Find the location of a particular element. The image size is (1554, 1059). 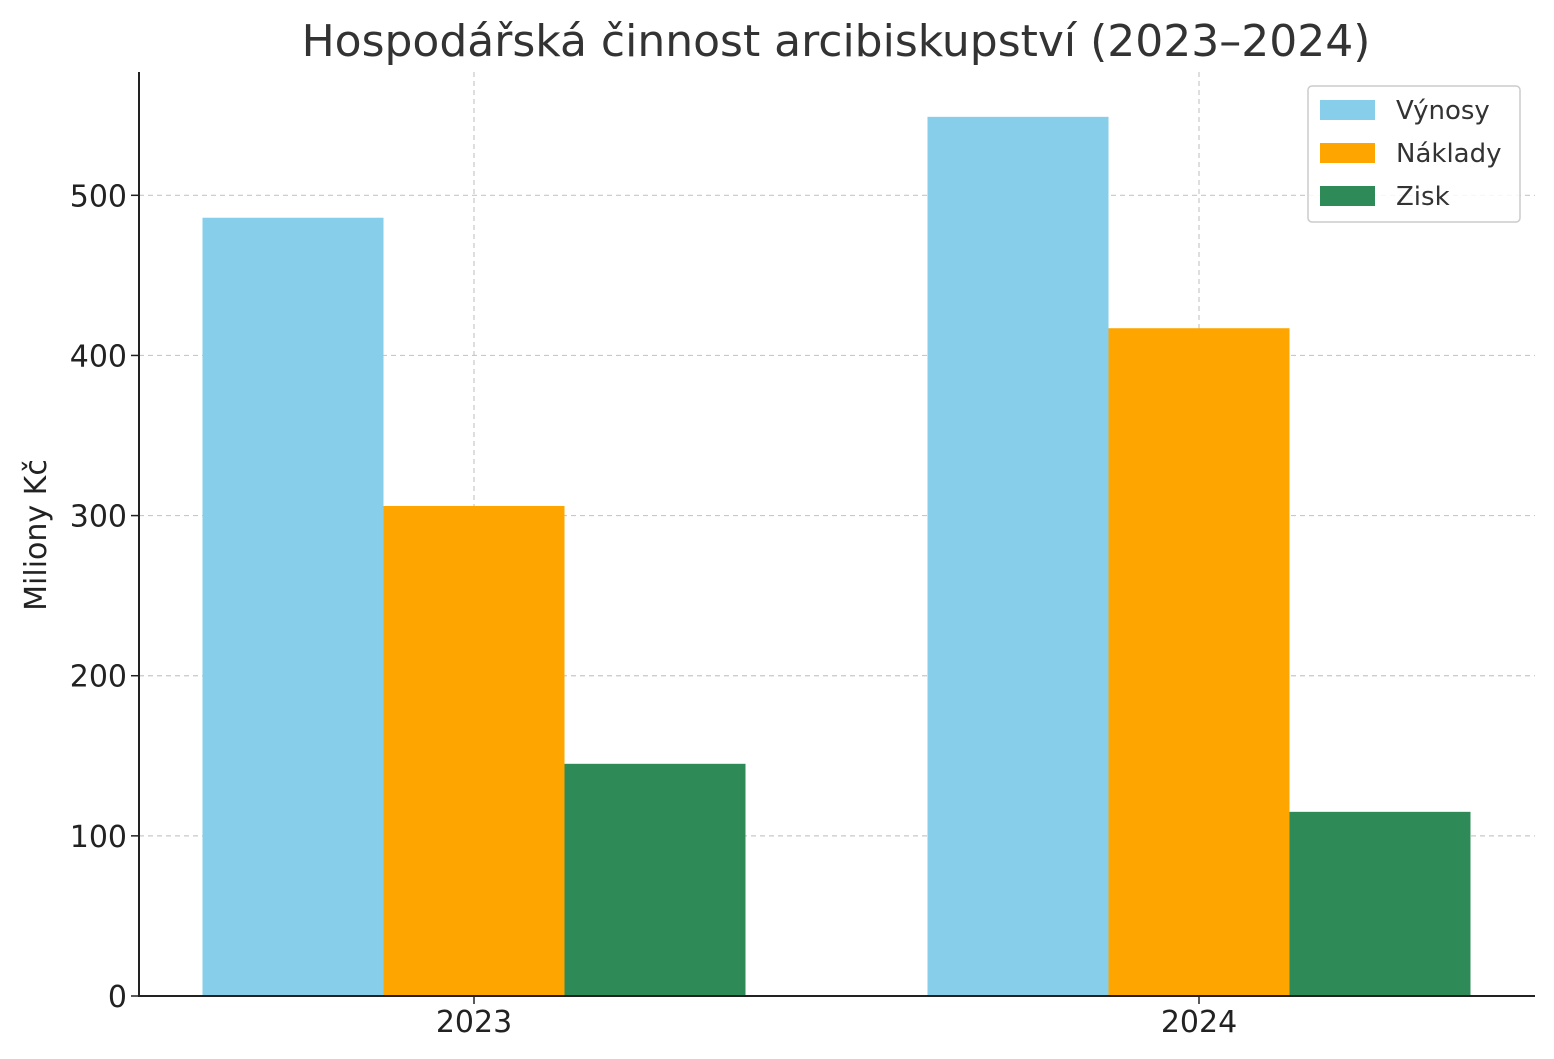

y-tick-label: 100 is located at coordinates (98, 837).